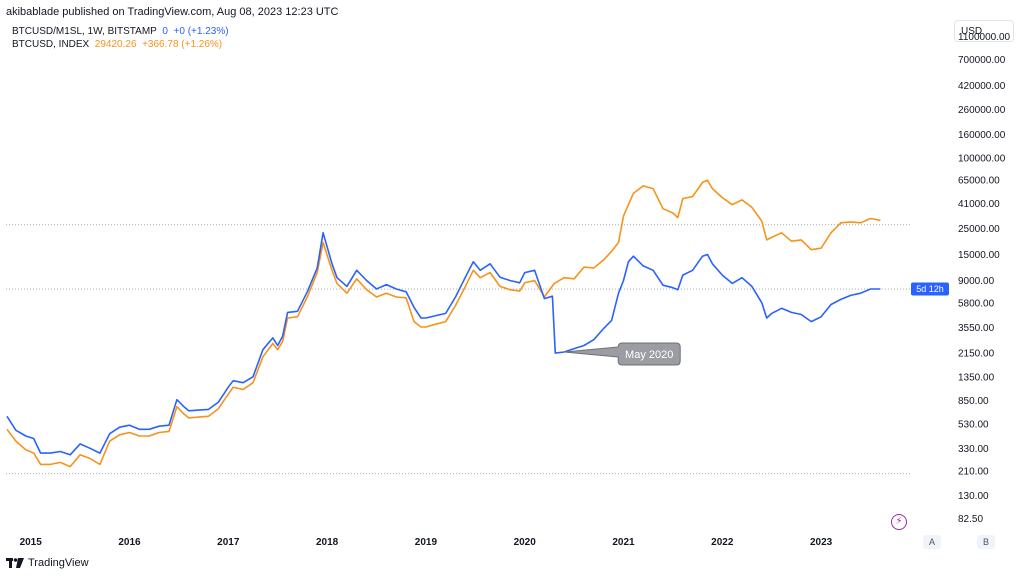 The height and width of the screenshot is (576, 1024). I want to click on y-tick-label: 130.00, so click(973, 496).